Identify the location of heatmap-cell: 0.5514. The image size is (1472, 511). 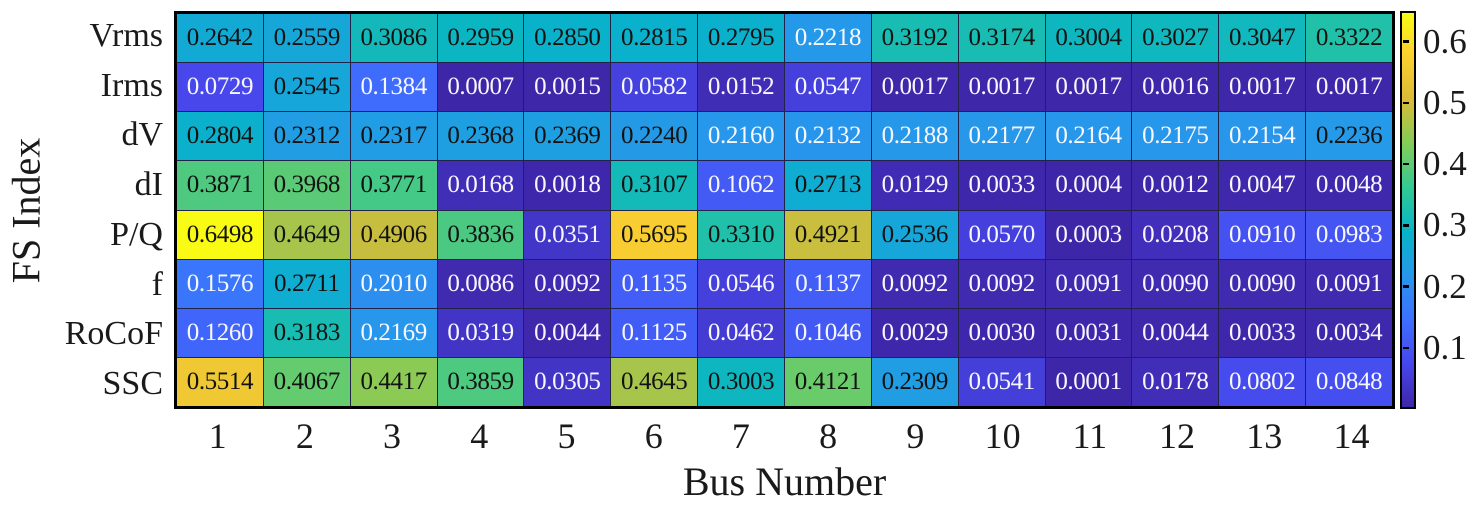
(220, 381).